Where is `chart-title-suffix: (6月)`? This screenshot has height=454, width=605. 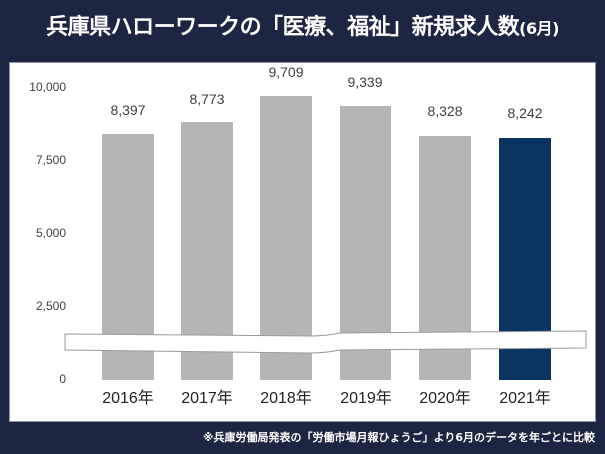
chart-title-suffix: (6月) is located at coordinates (539, 28).